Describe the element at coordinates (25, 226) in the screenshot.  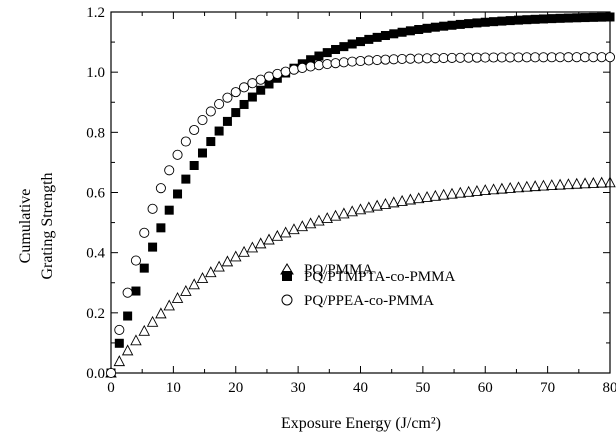
I see `y-axis-title-line-1: Cumulative` at that location.